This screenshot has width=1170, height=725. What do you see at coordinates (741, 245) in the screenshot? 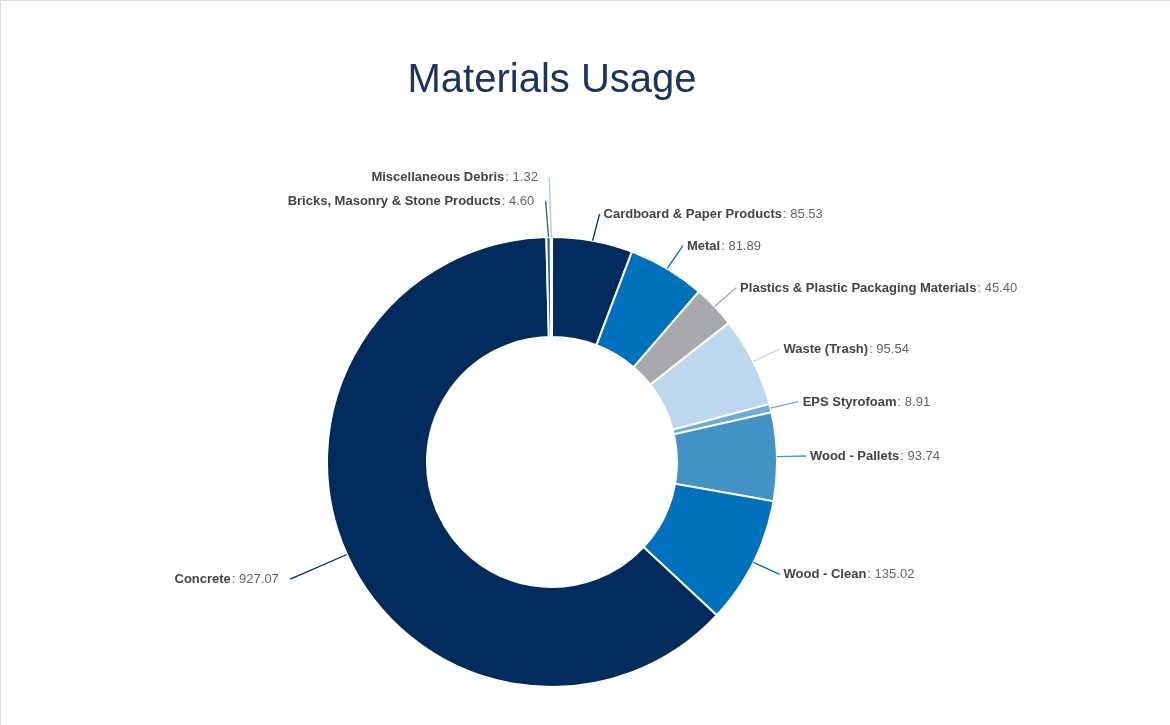
I see `data-label: : 81.89` at bounding box center [741, 245].